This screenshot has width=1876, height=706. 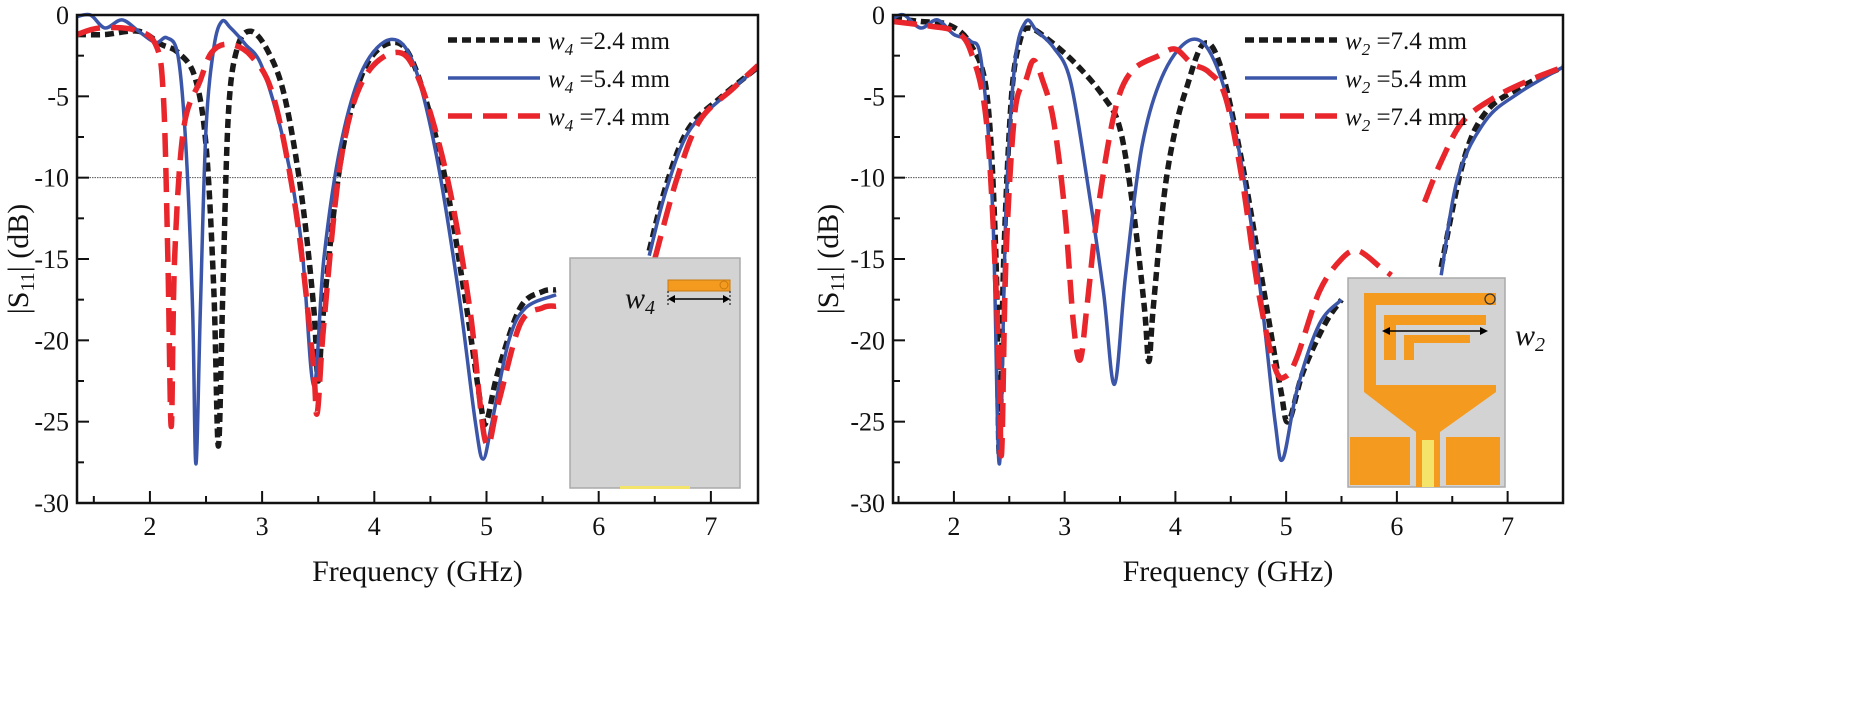 What do you see at coordinates (1428, 463) in the screenshot?
I see `feed-center` at bounding box center [1428, 463].